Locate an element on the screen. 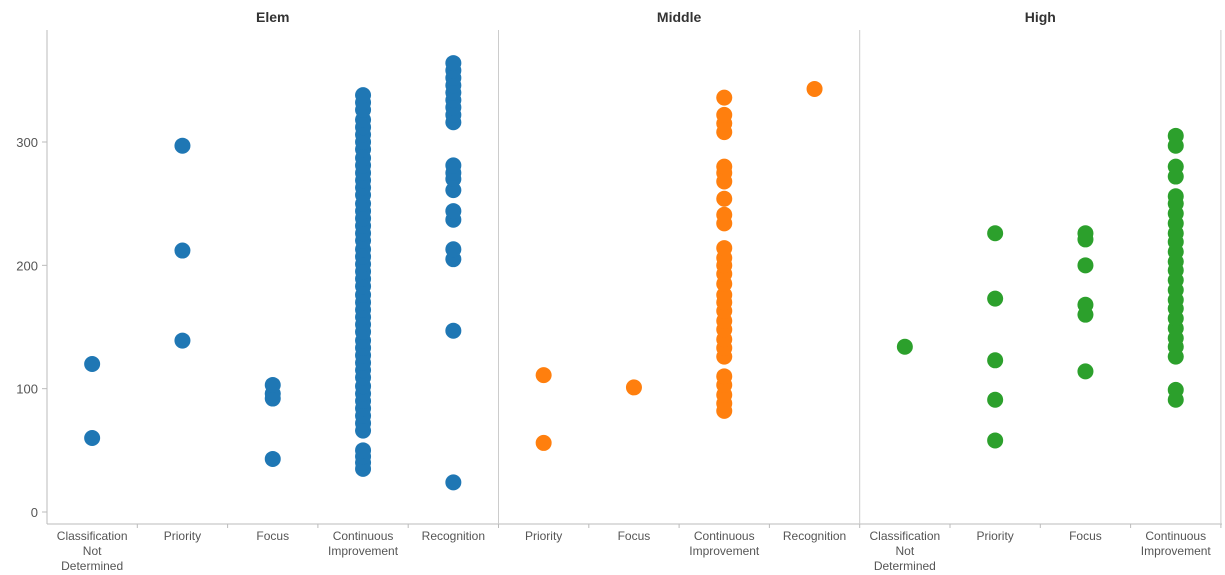  facet-title: Middle is located at coordinates (679, 17).